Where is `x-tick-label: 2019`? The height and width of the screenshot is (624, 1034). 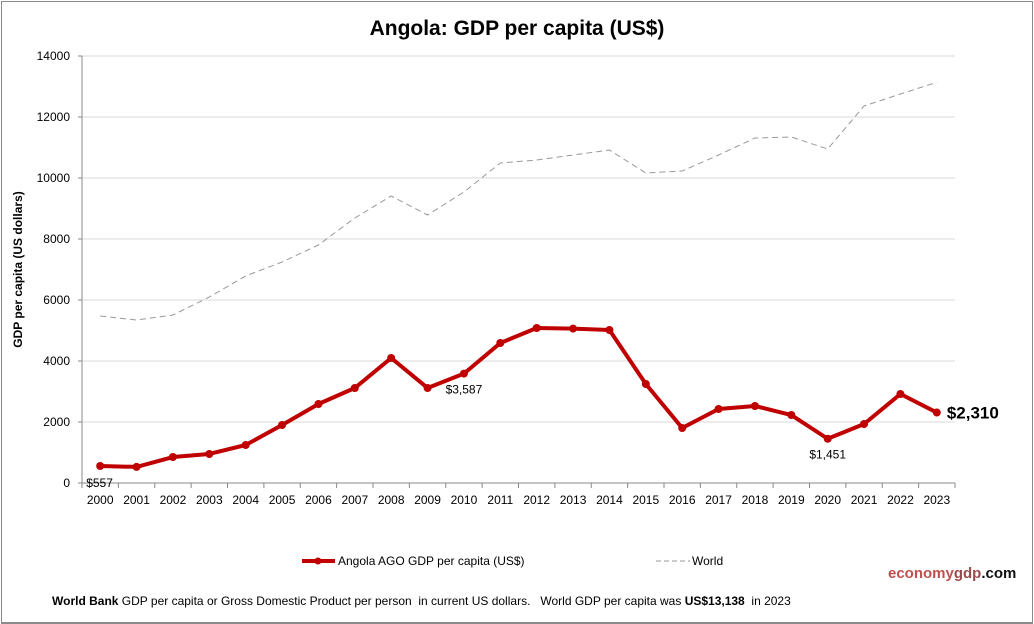 x-tick-label: 2019 is located at coordinates (791, 500).